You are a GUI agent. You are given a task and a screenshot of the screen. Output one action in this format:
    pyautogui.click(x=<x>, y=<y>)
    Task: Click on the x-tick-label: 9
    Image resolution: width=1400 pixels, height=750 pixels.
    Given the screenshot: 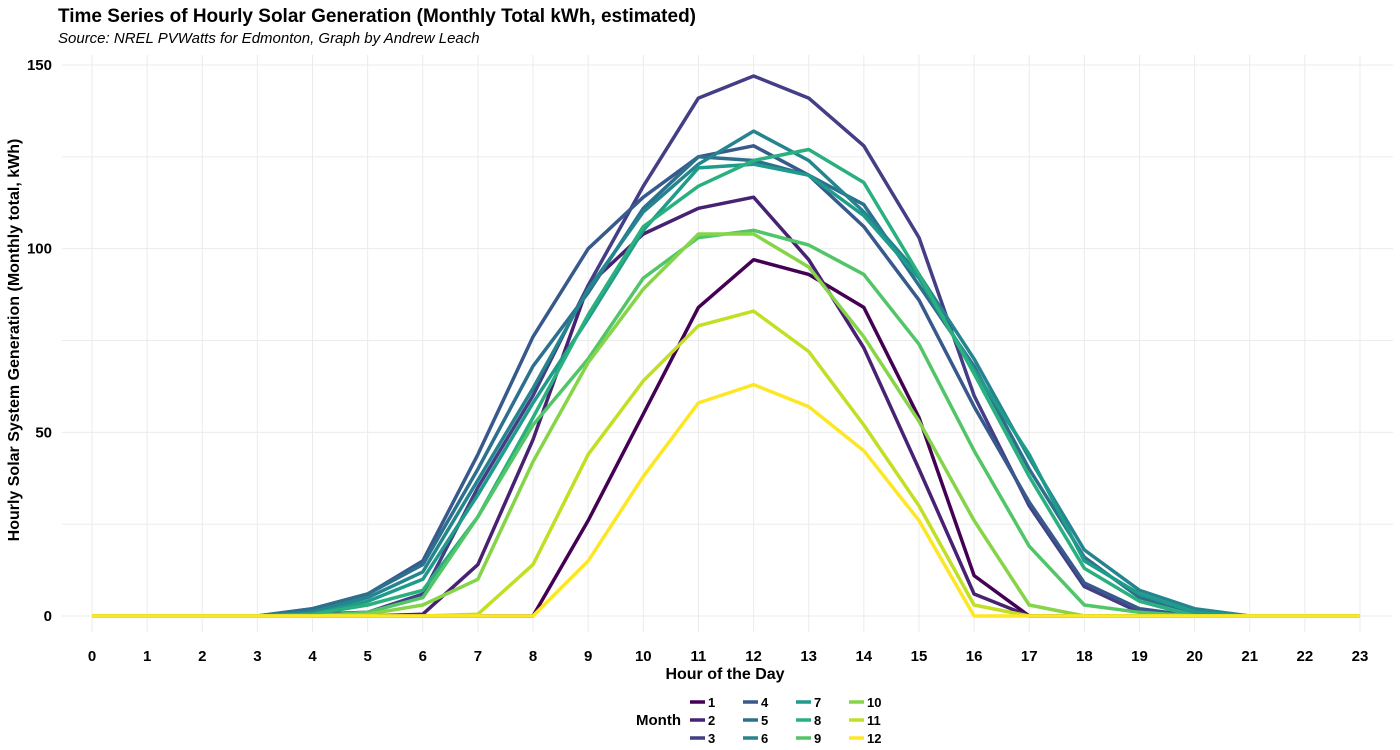 What is the action you would take?
    pyautogui.click(x=588, y=656)
    